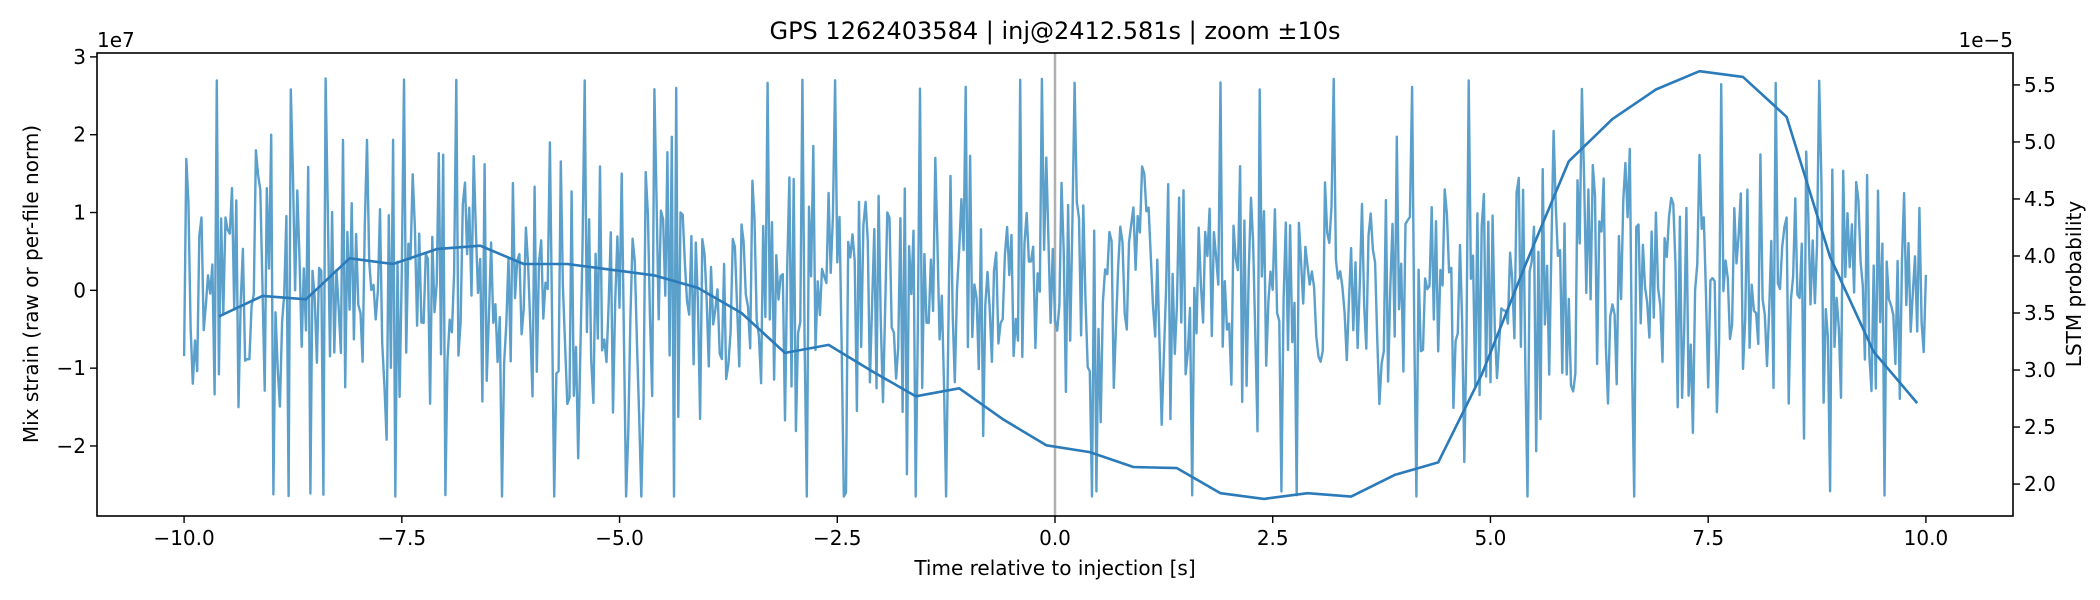  Describe the element at coordinates (1926, 538) in the screenshot. I see `x-tick-label: 10.0` at that location.